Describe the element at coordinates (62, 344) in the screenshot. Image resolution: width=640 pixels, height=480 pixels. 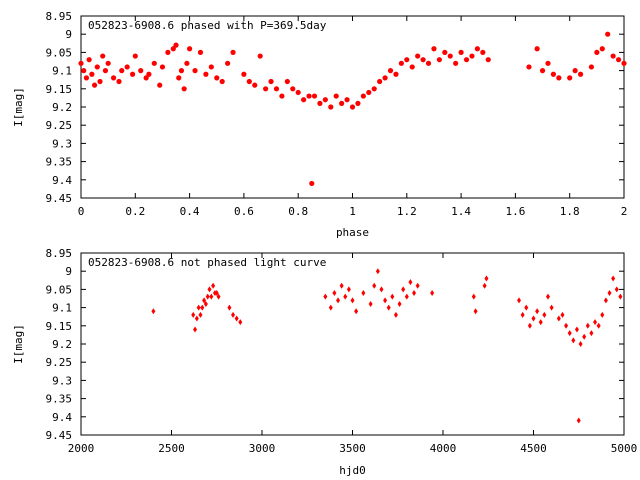
I see `y-tick-label: 9.2` at that location.